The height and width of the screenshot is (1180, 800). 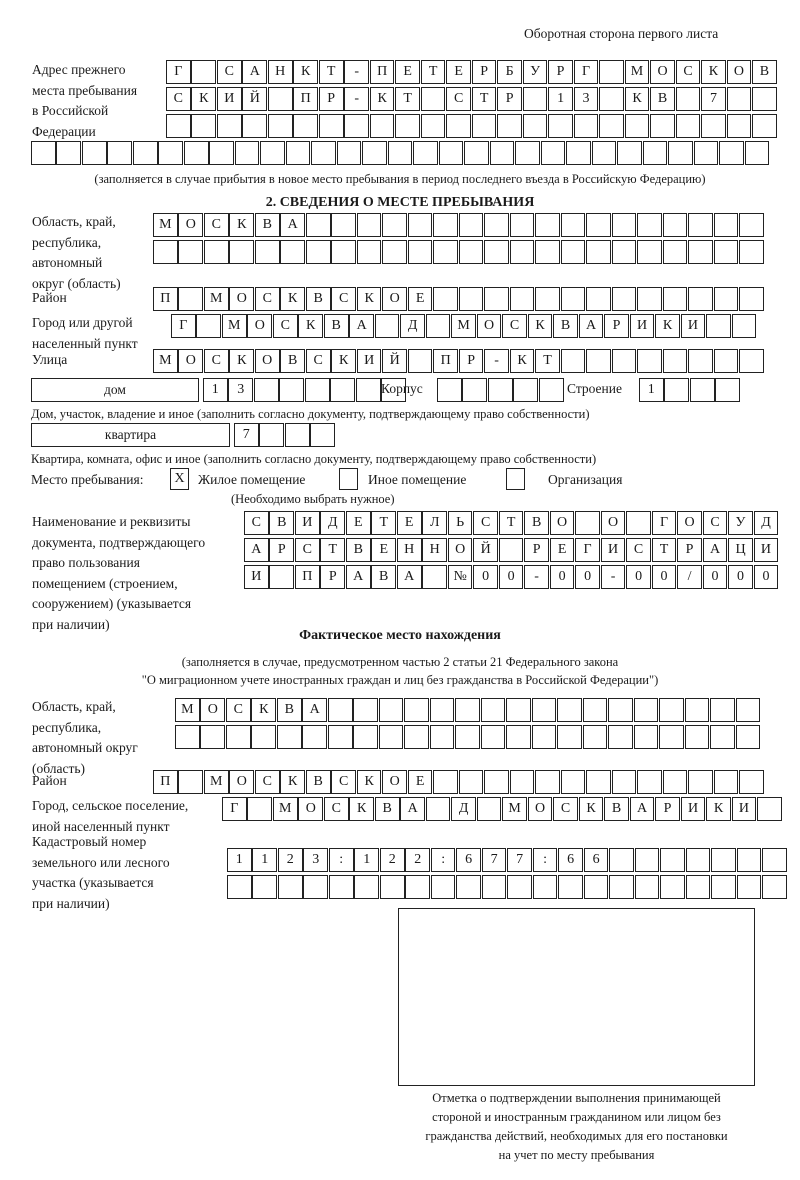 I want to click on actual-region-cell: В, so click(x=289, y=710).